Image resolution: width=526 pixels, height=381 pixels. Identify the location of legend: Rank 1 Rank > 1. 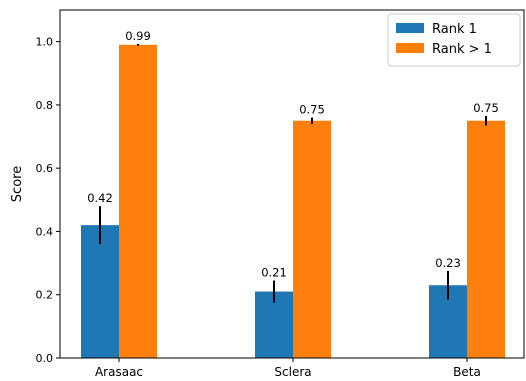
(454, 40).